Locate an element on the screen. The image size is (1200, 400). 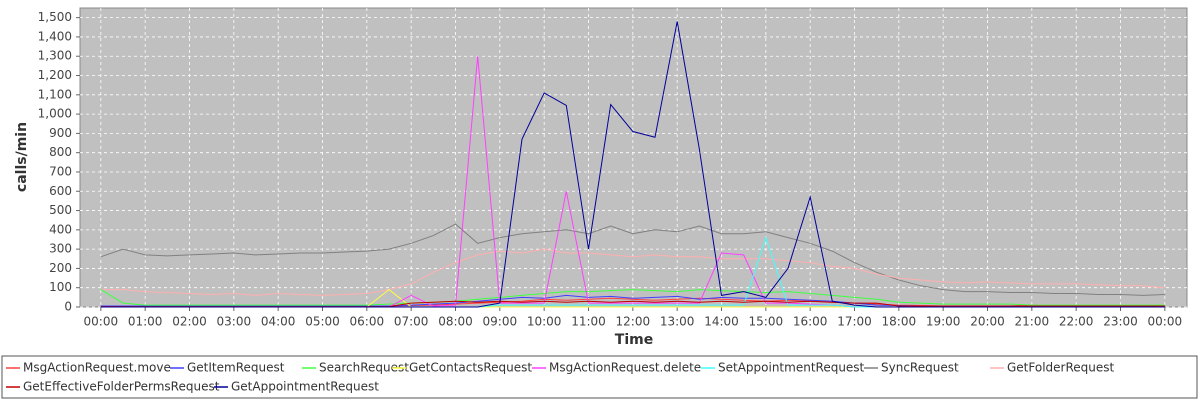
legend-label: SearchRequest is located at coordinates (364, 368).